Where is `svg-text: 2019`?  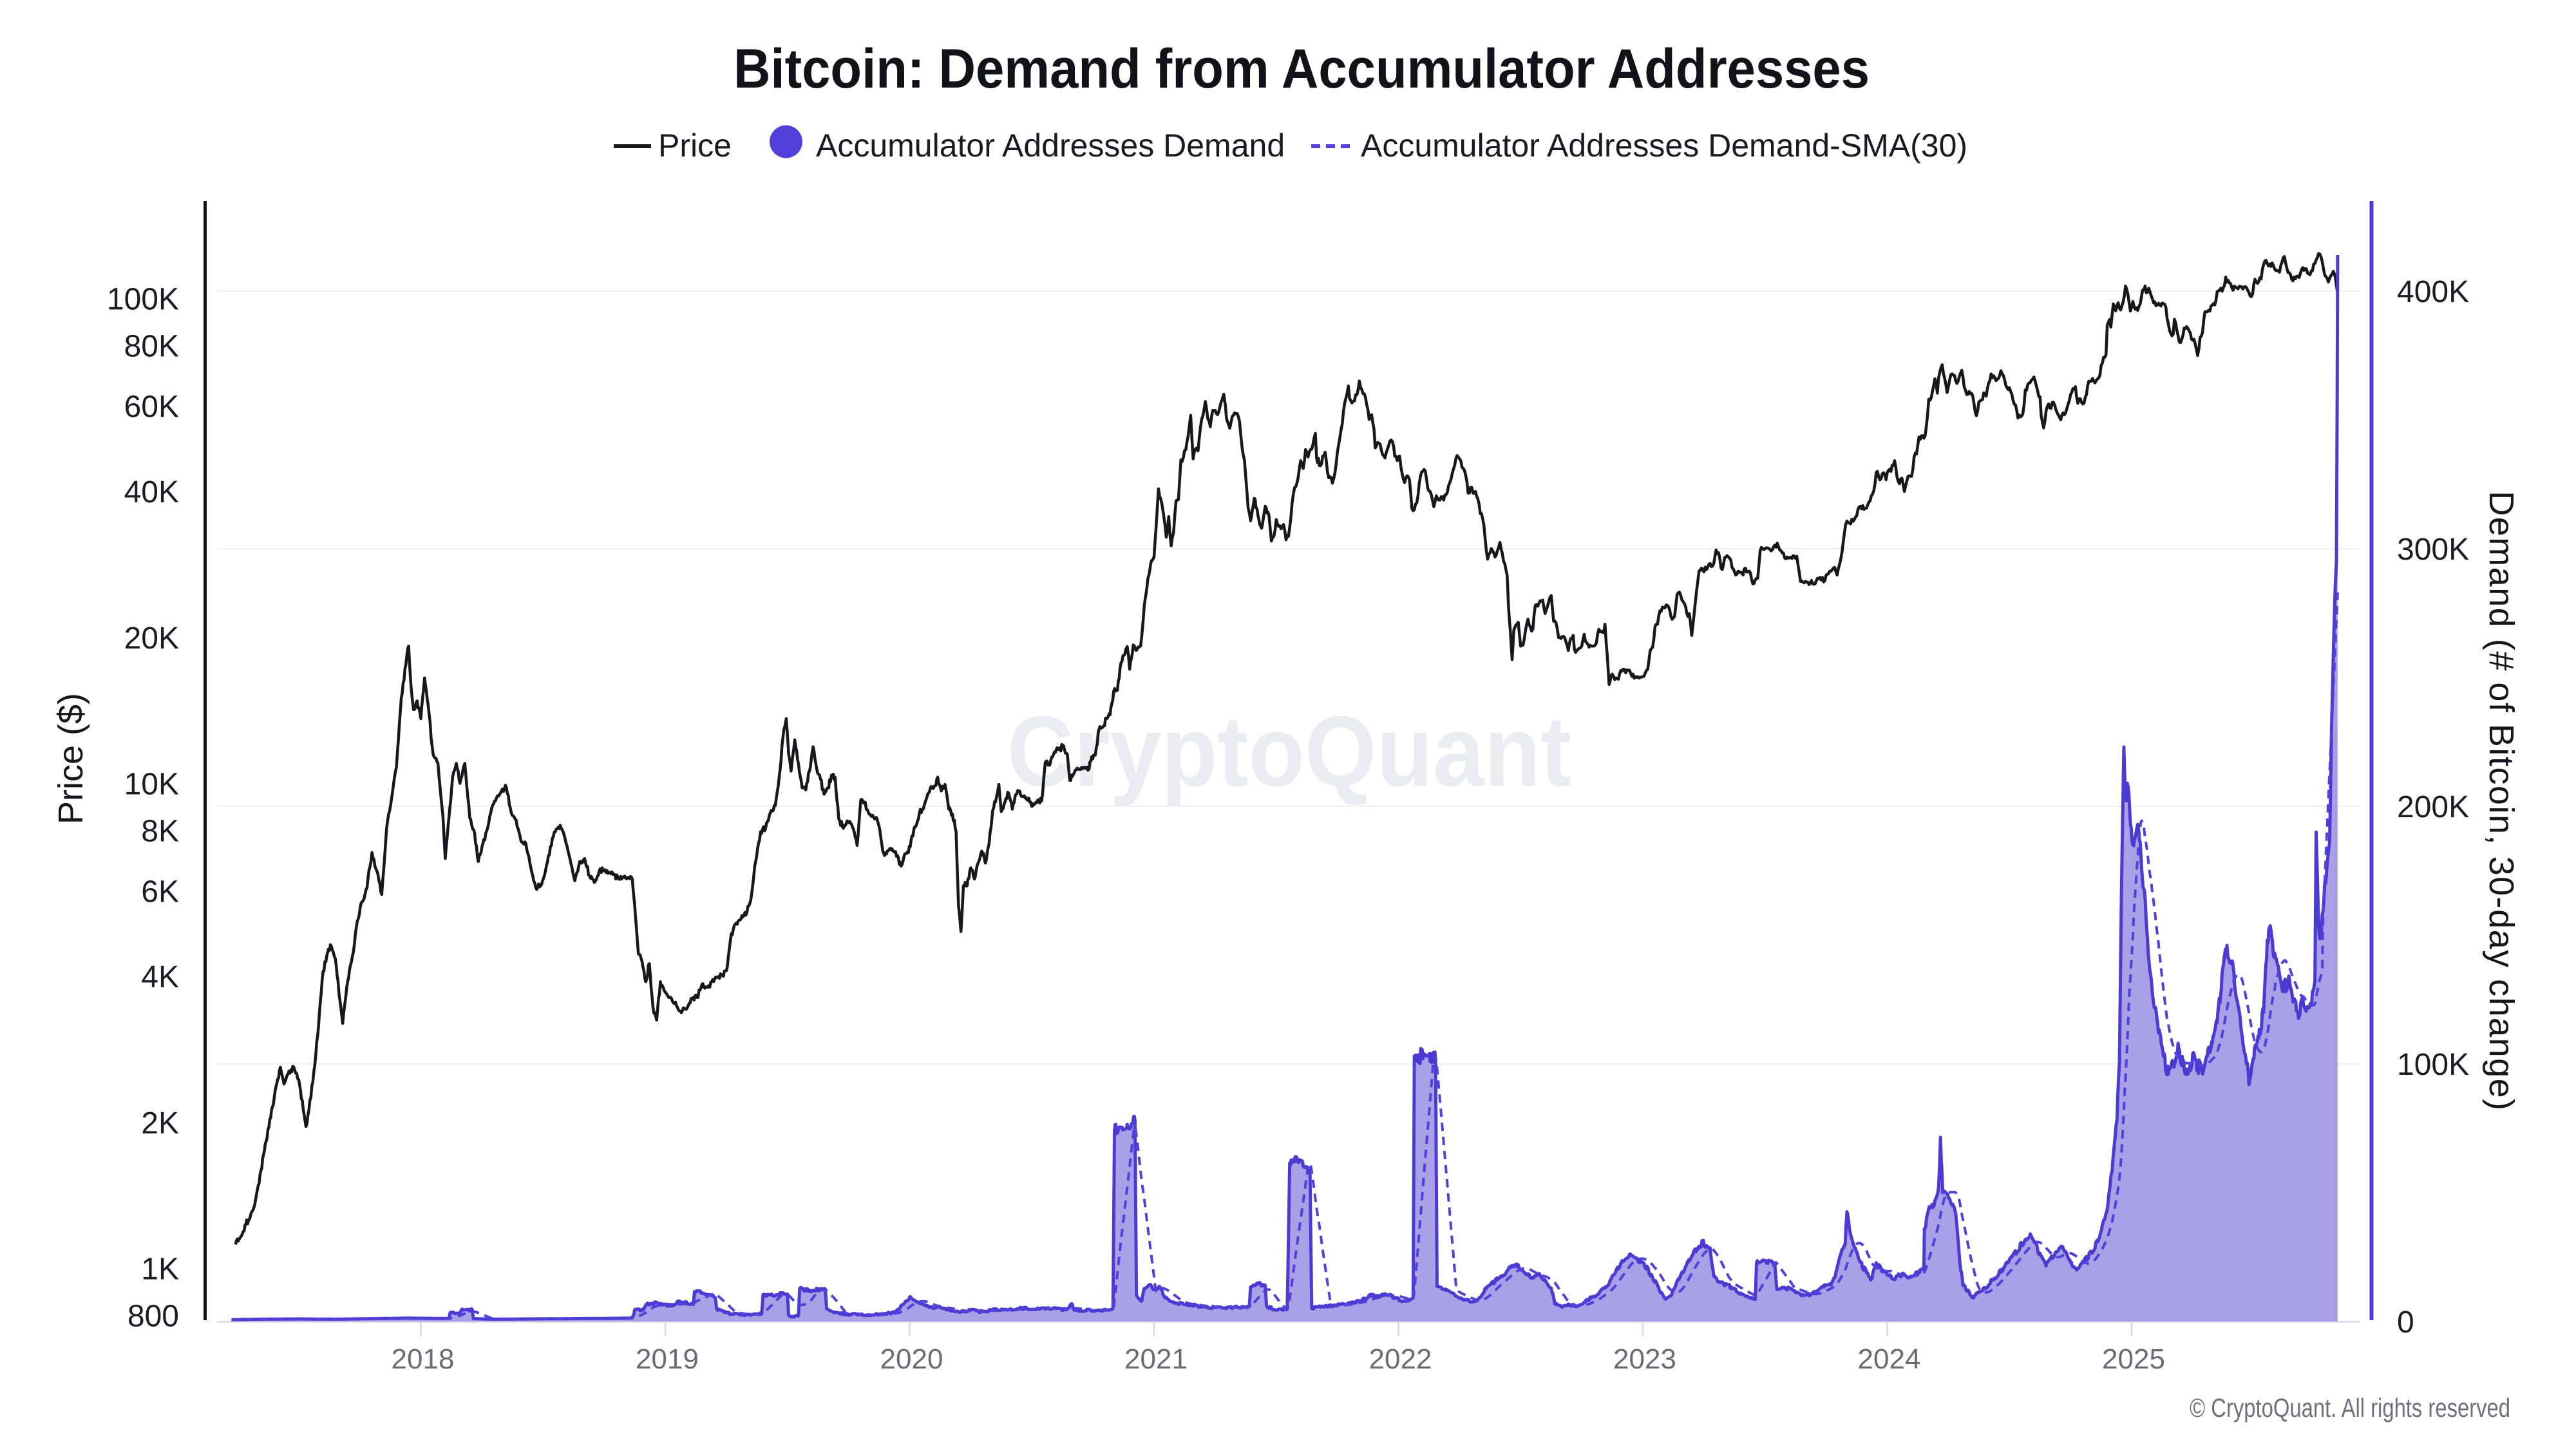 svg-text: 2019 is located at coordinates (667, 1359).